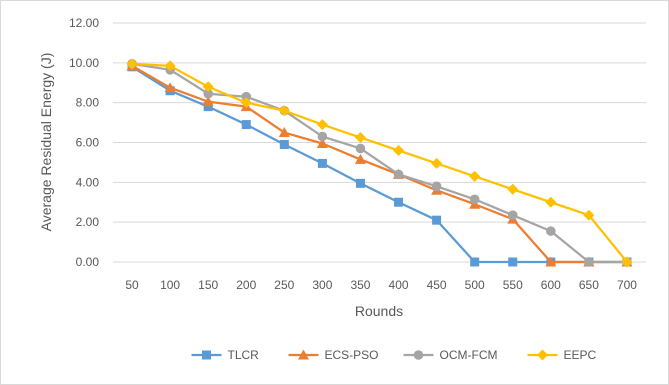  What do you see at coordinates (88, 143) in the screenshot?
I see `y-tick-label: 6.00` at bounding box center [88, 143].